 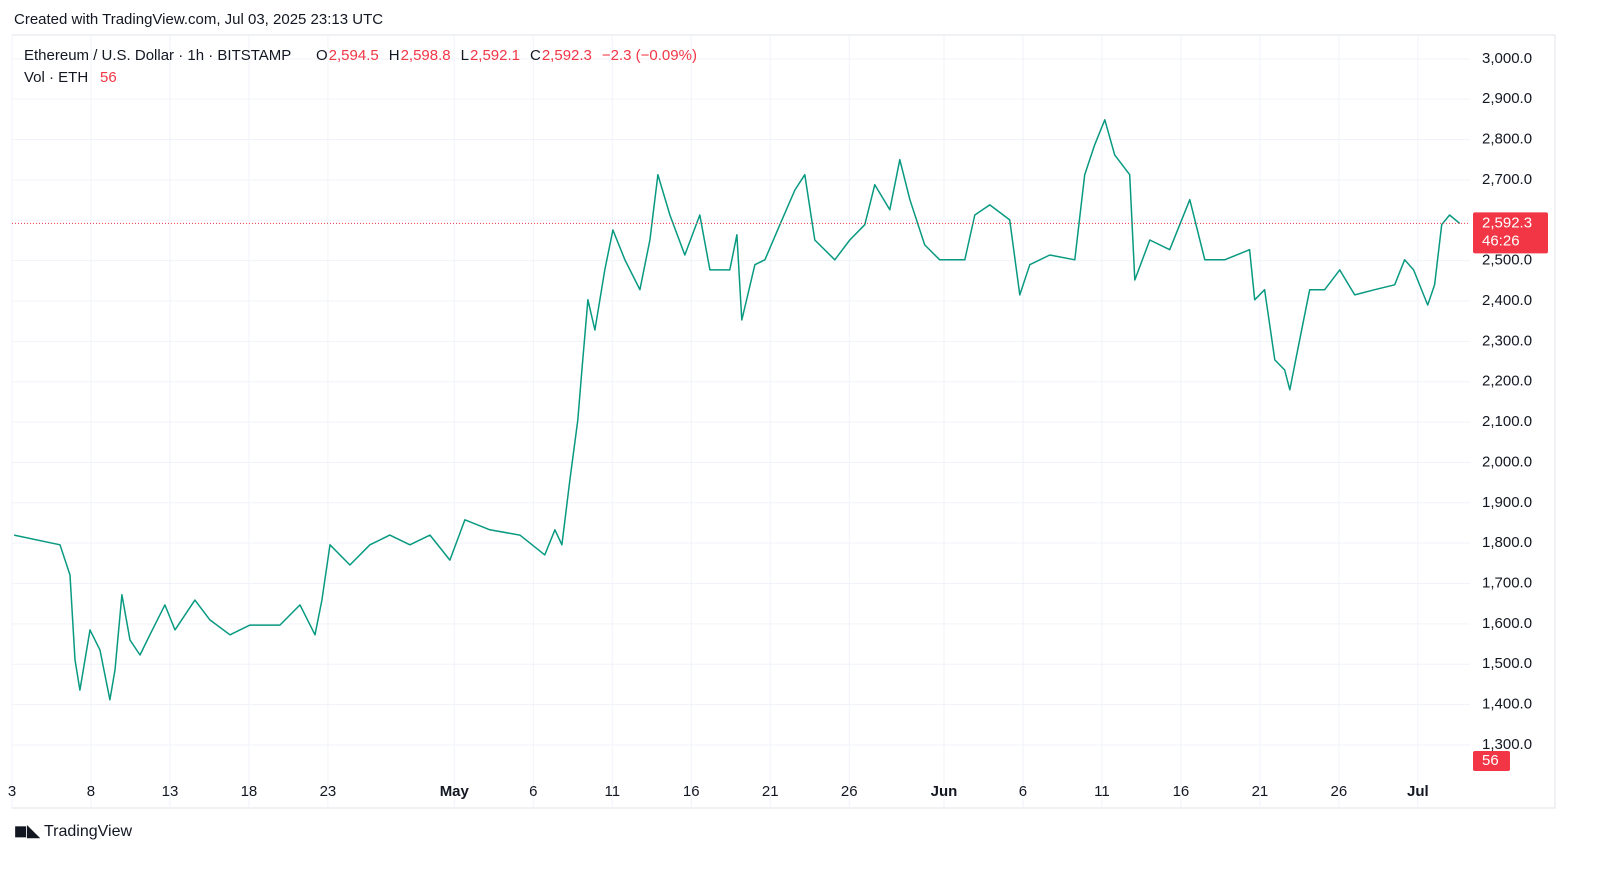 What do you see at coordinates (91, 791) in the screenshot?
I see `x-tick-label: 8` at bounding box center [91, 791].